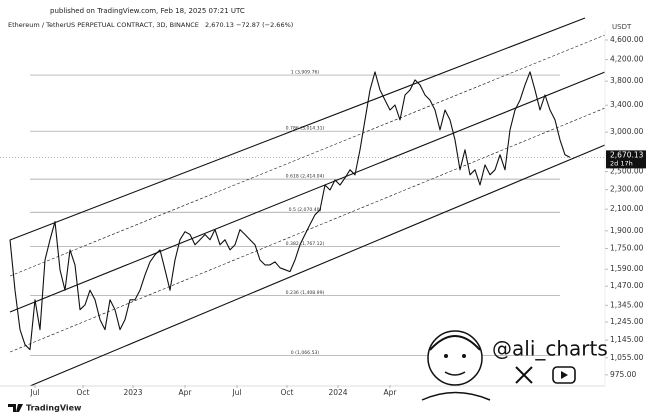  Describe the element at coordinates (305, 129) in the screenshot. I see `level-label: 0.786 (3,014.31)` at that location.